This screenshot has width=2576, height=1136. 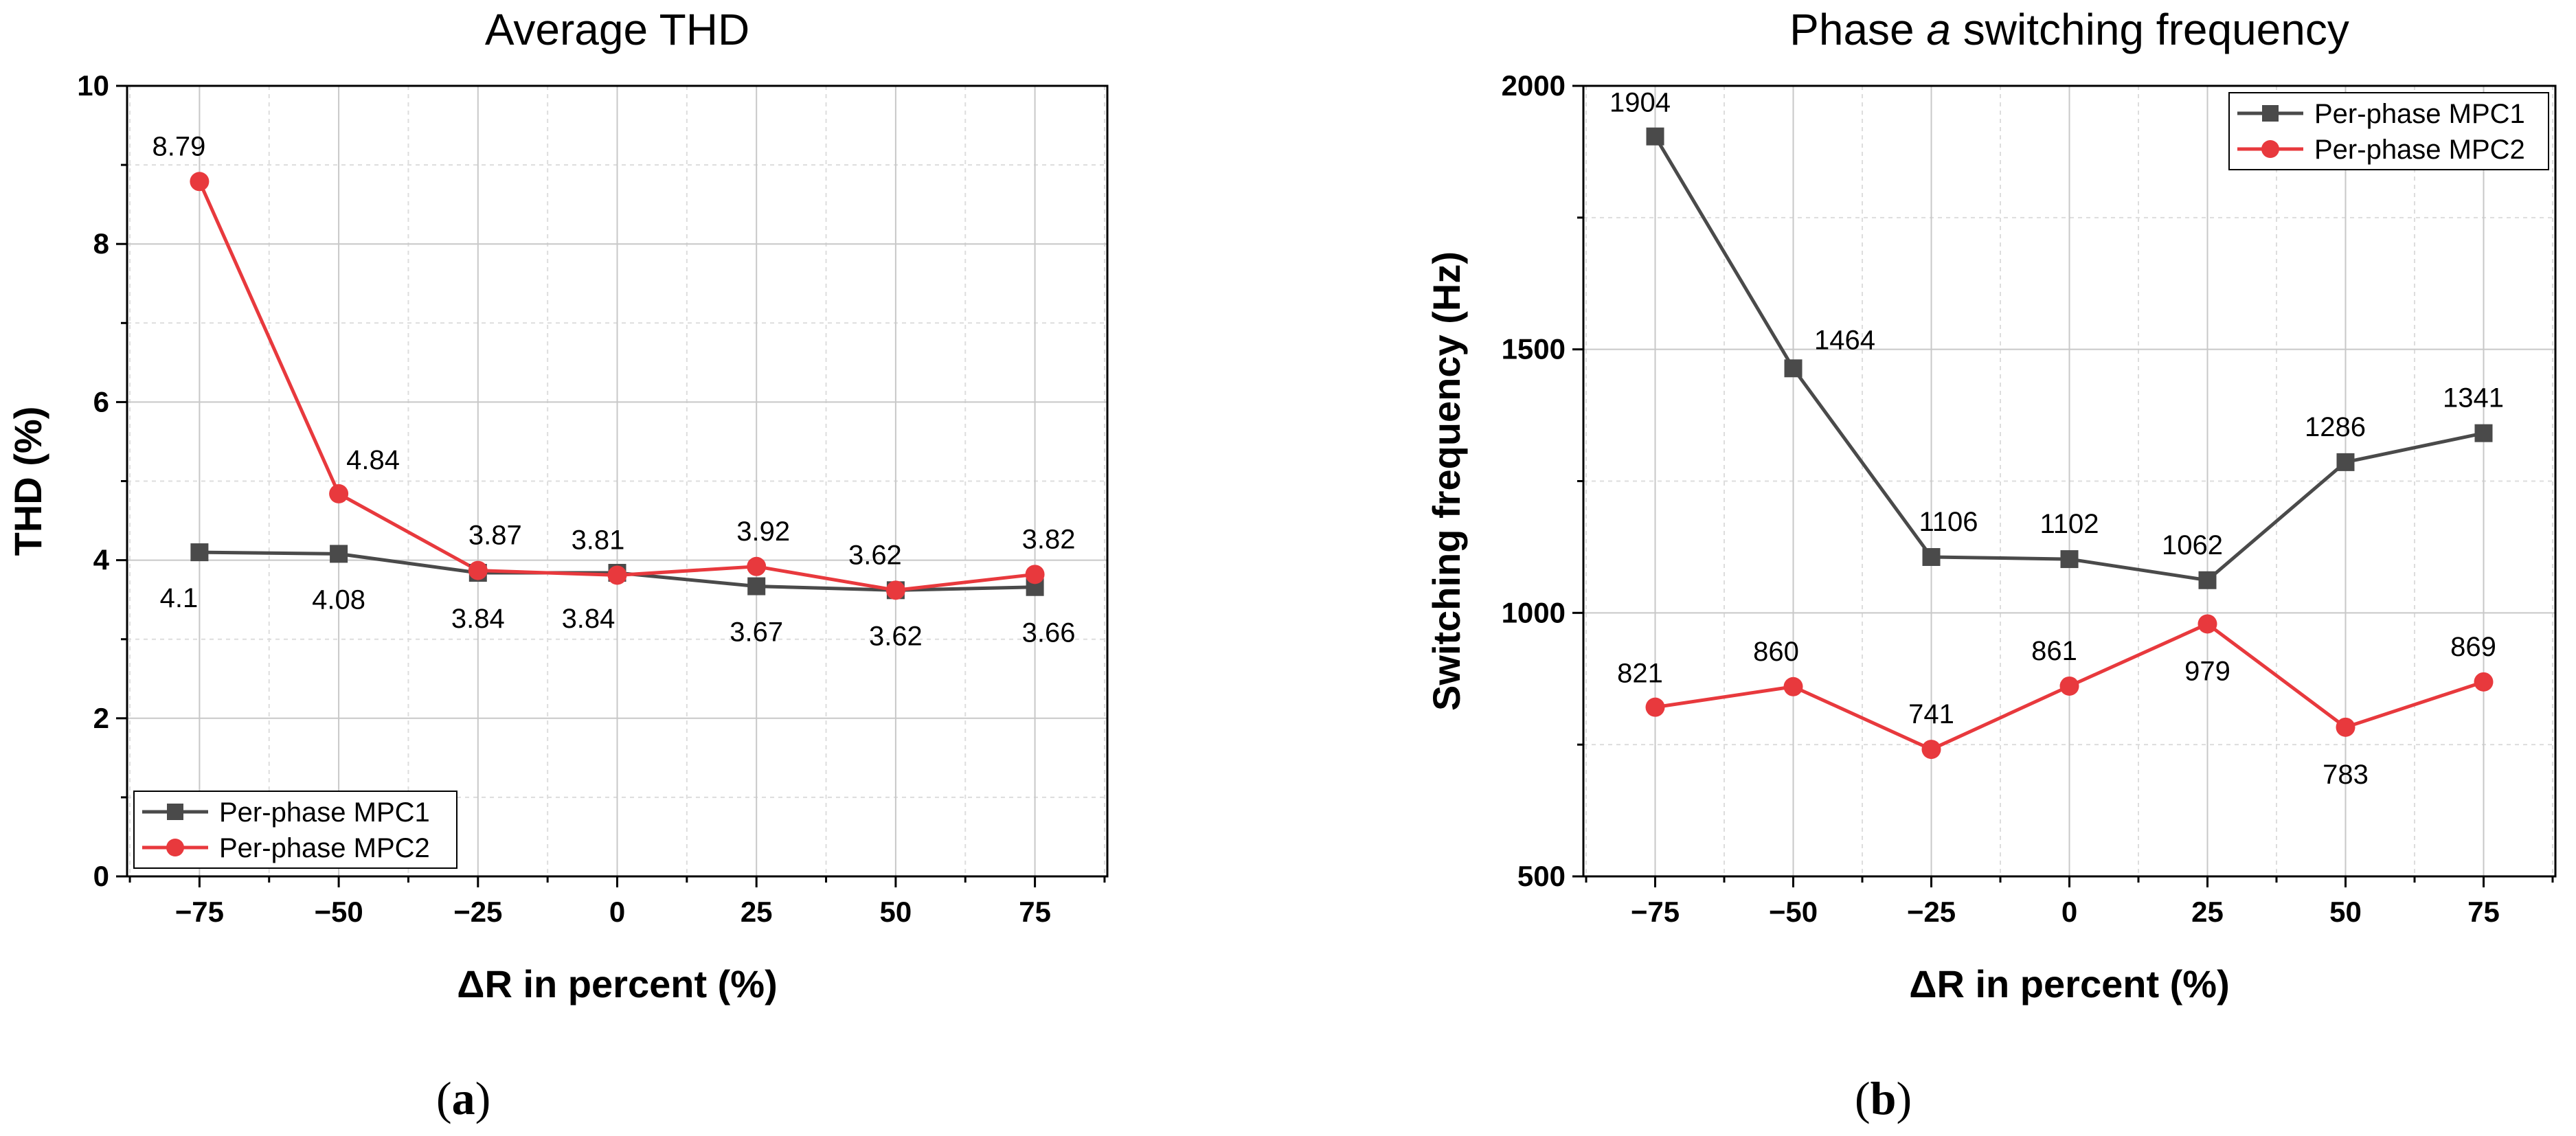 I want to click on y-tick-label: 10, so click(x=93, y=85).